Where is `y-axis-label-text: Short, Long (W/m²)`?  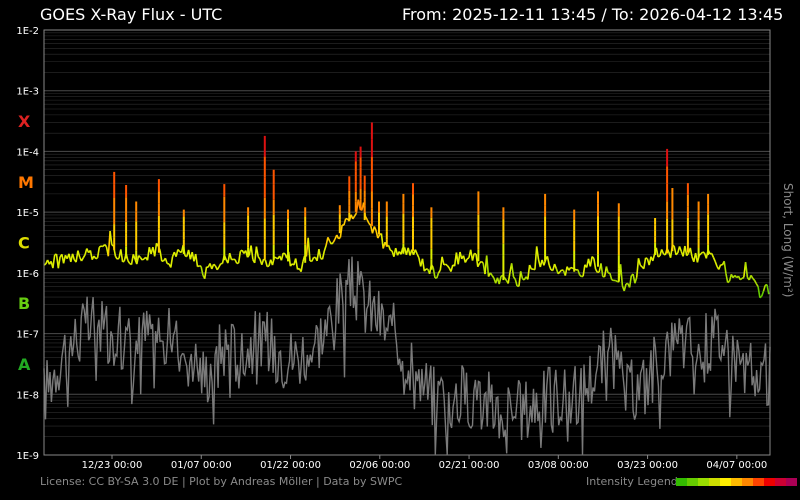 y-axis-label-text: Short, Long (W/m²) is located at coordinates (788, 240).